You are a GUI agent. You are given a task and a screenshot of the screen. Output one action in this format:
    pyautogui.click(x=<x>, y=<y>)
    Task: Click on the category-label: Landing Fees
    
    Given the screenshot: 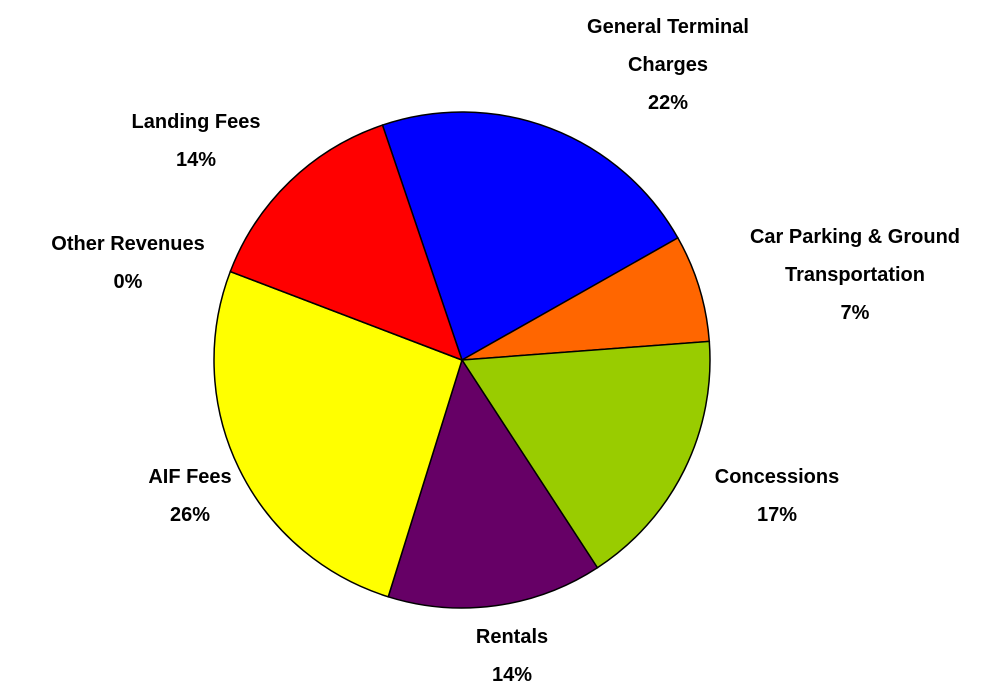 What is the action you would take?
    pyautogui.click(x=196, y=122)
    